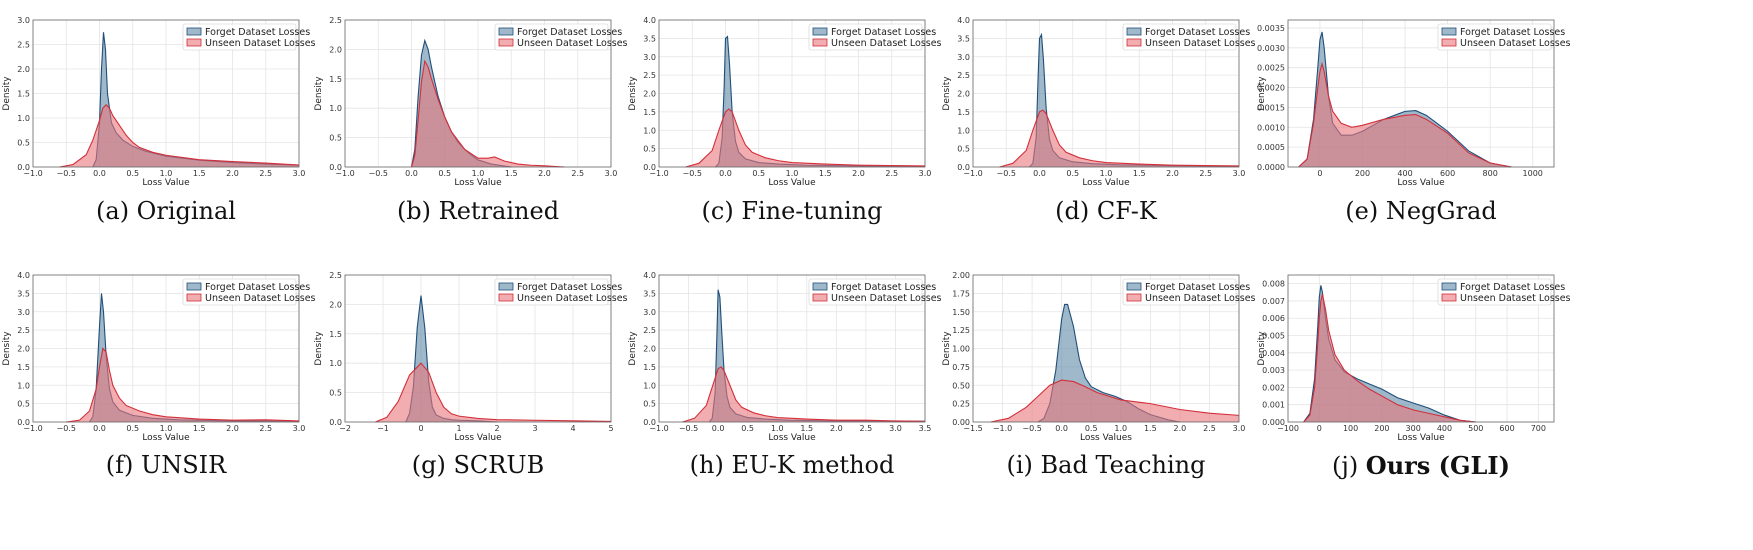 The image size is (1753, 550). What do you see at coordinates (963, 38) in the screenshot?
I see `y-tick-label: 3.5` at bounding box center [963, 38].